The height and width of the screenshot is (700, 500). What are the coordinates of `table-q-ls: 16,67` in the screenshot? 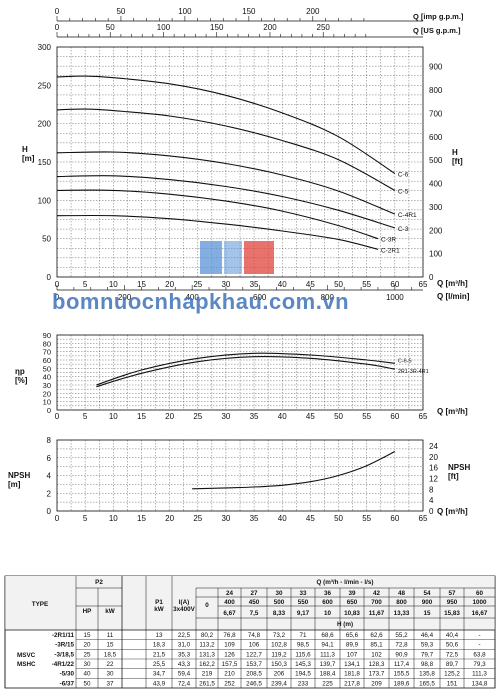 It's located at (480, 613).